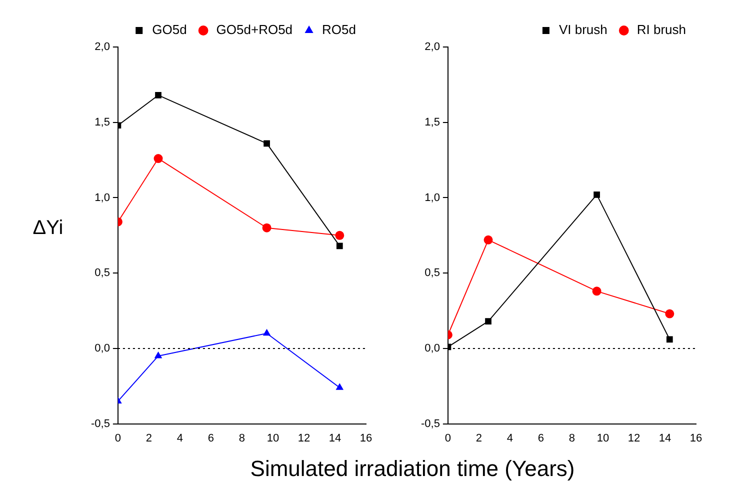 This screenshot has width=745, height=503. What do you see at coordinates (661, 30) in the screenshot?
I see `legend-label: RI brush` at bounding box center [661, 30].